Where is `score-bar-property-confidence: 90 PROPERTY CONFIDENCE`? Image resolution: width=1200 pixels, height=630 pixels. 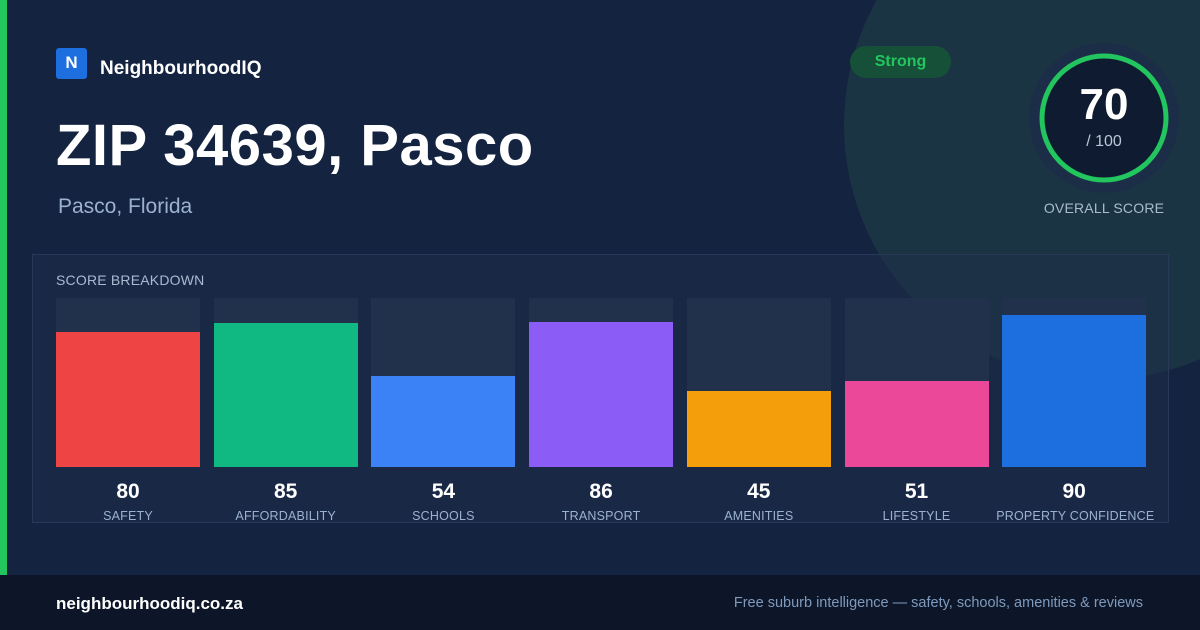
score-bar-property-confidence: 90 PROPERTY CONFIDENCE is located at coordinates (1075, 410).